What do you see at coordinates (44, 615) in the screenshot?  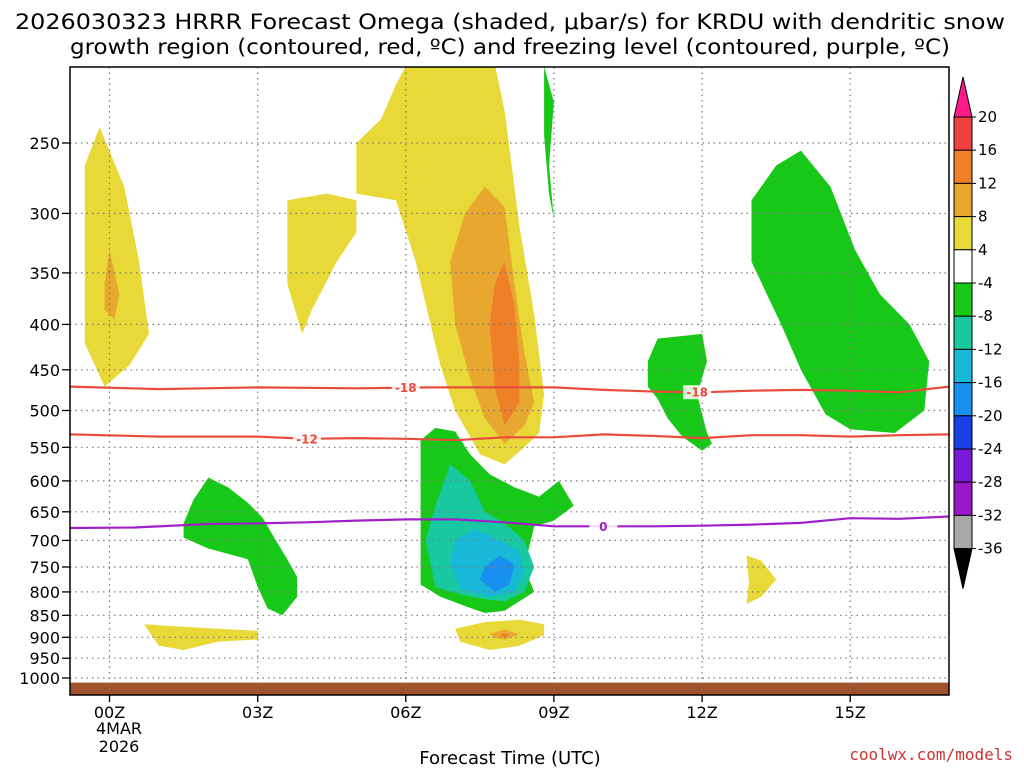 I see `y-tick-label-850: 850` at bounding box center [44, 615].